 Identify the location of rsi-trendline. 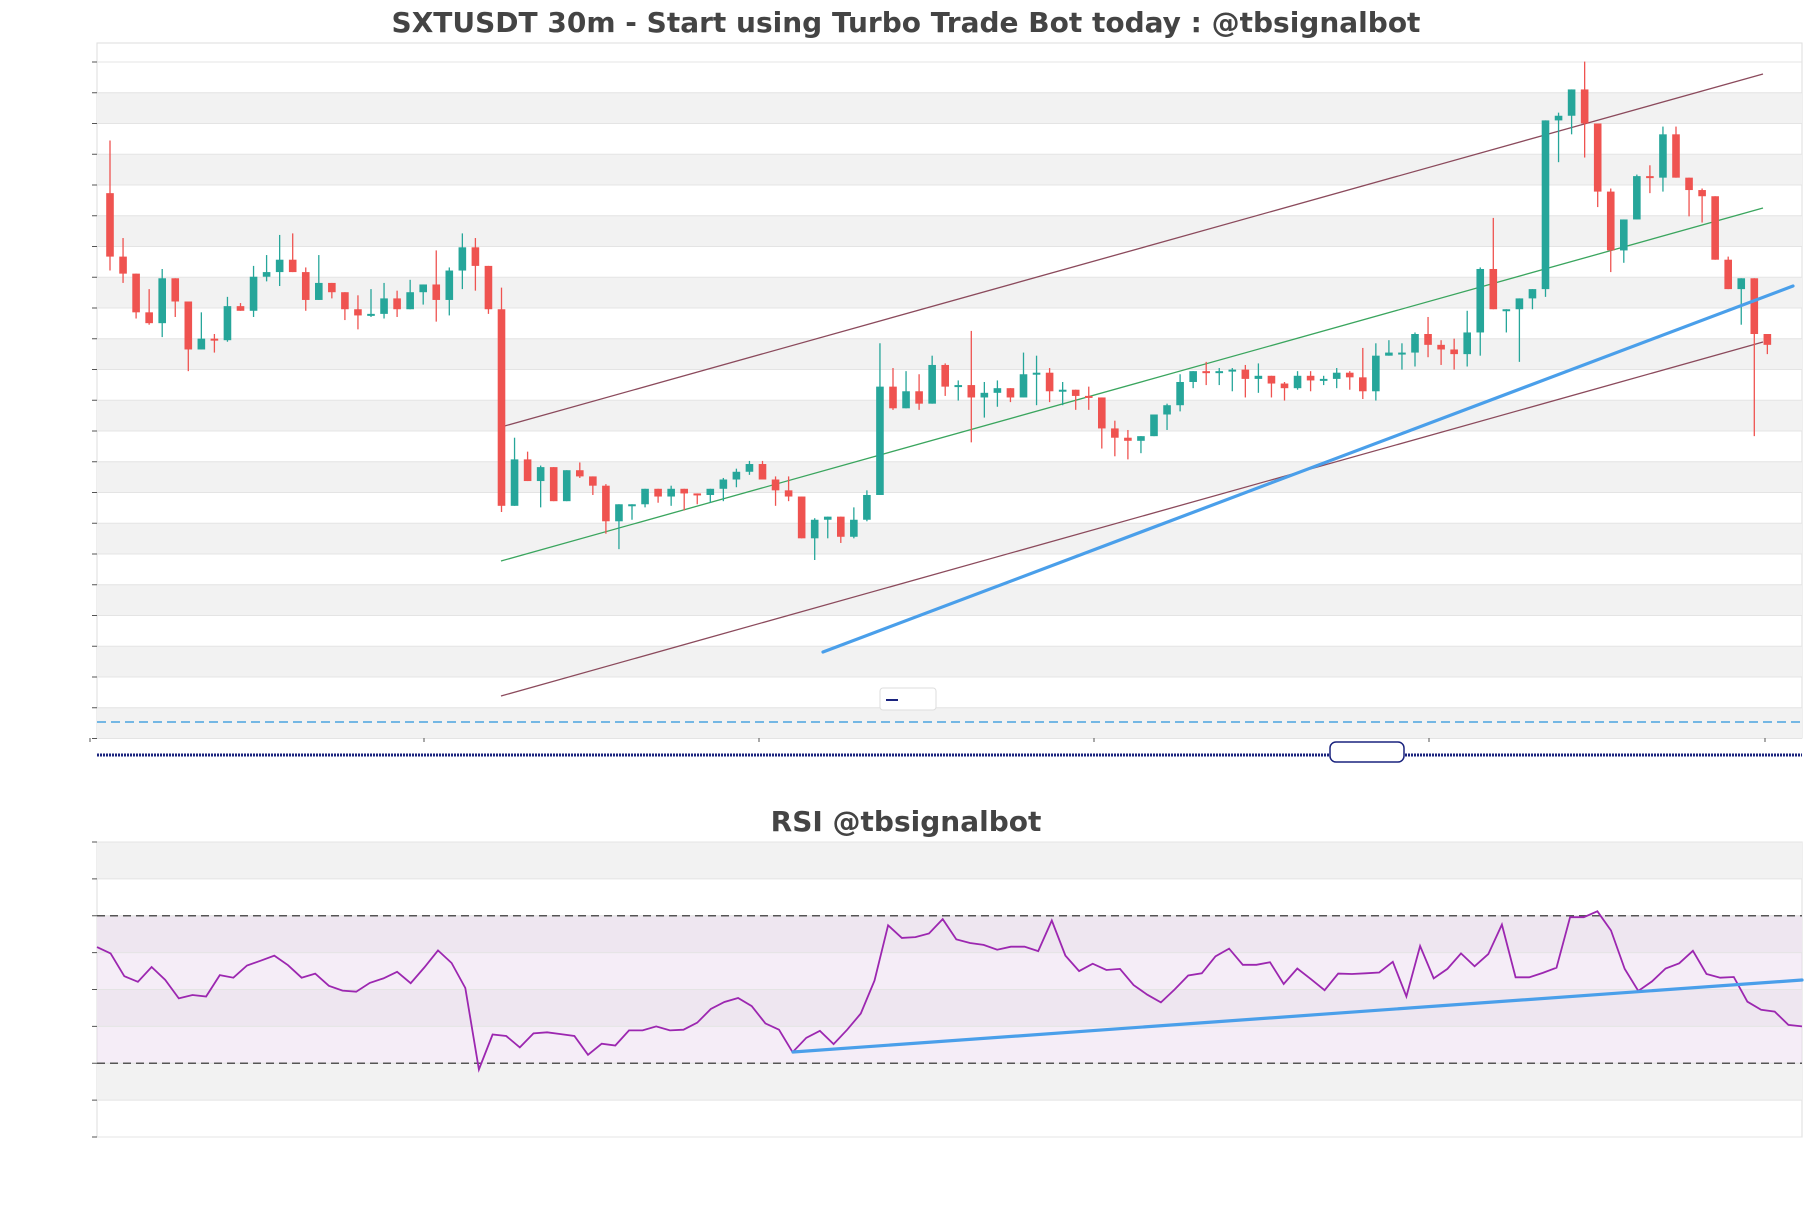
(1297, 1016).